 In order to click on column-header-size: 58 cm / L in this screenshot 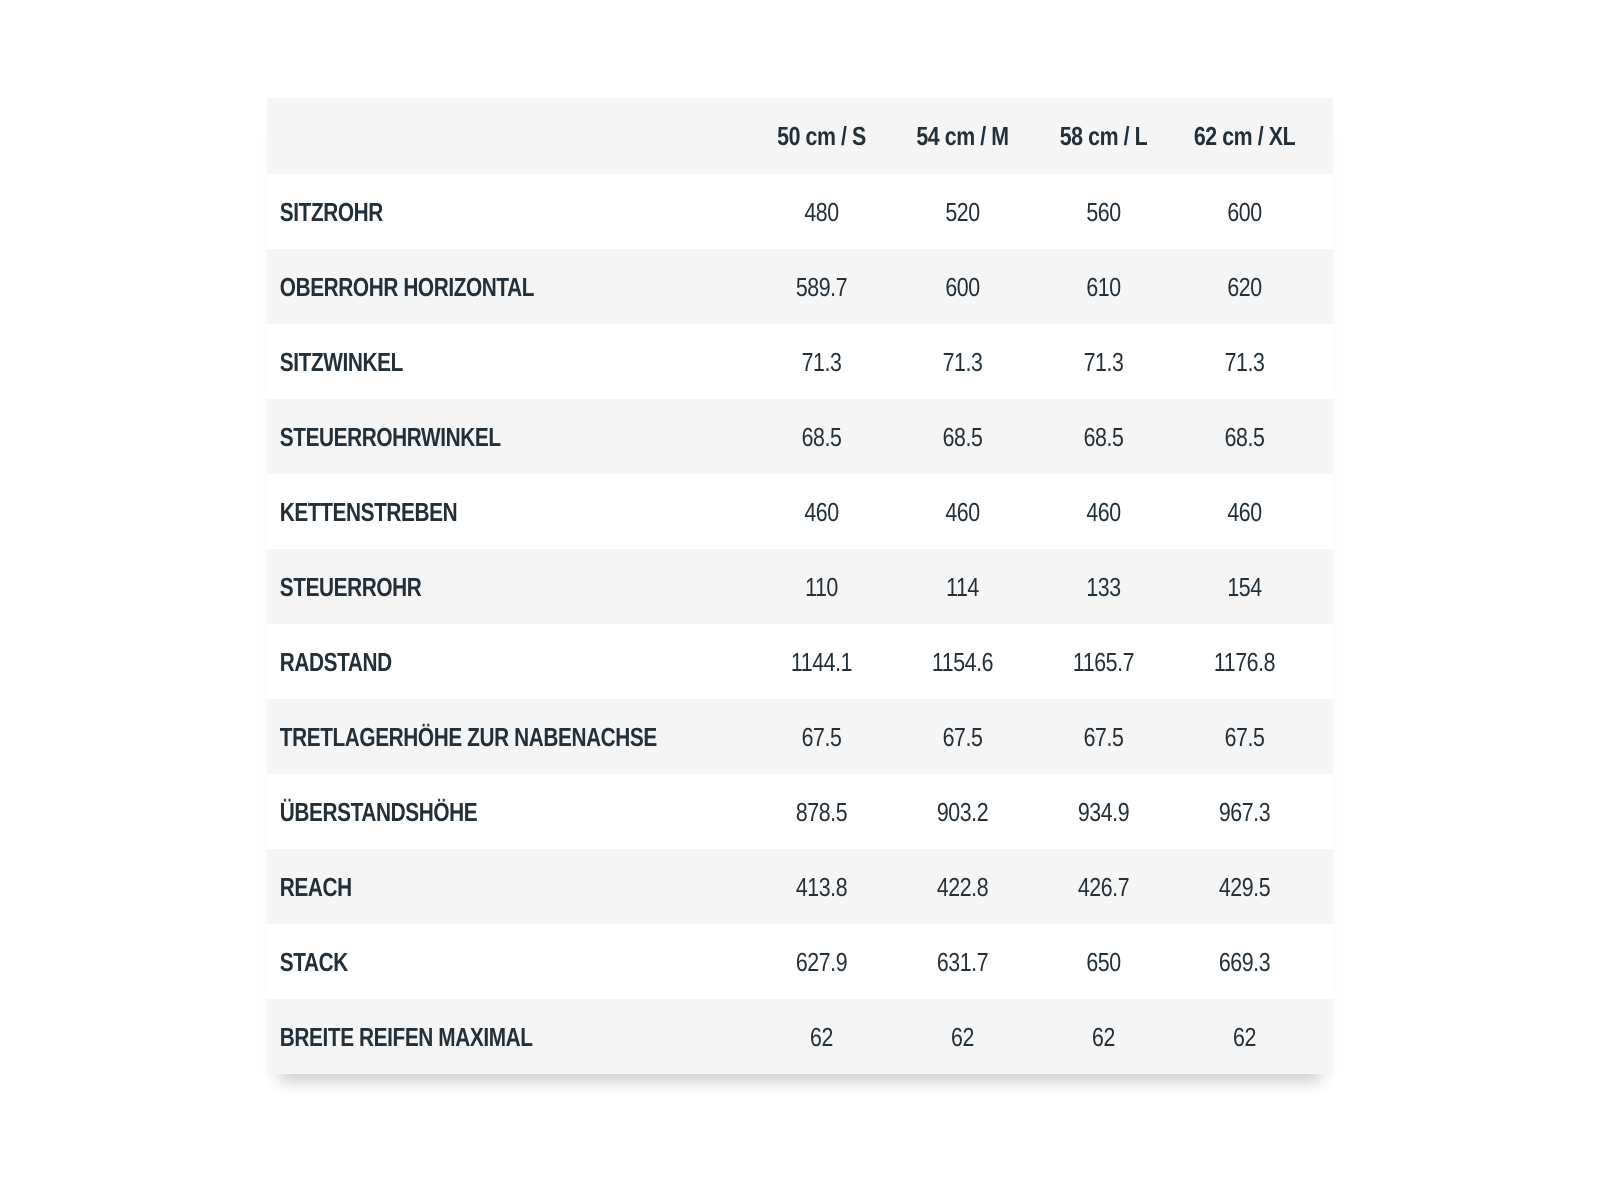, I will do `click(1103, 136)`.